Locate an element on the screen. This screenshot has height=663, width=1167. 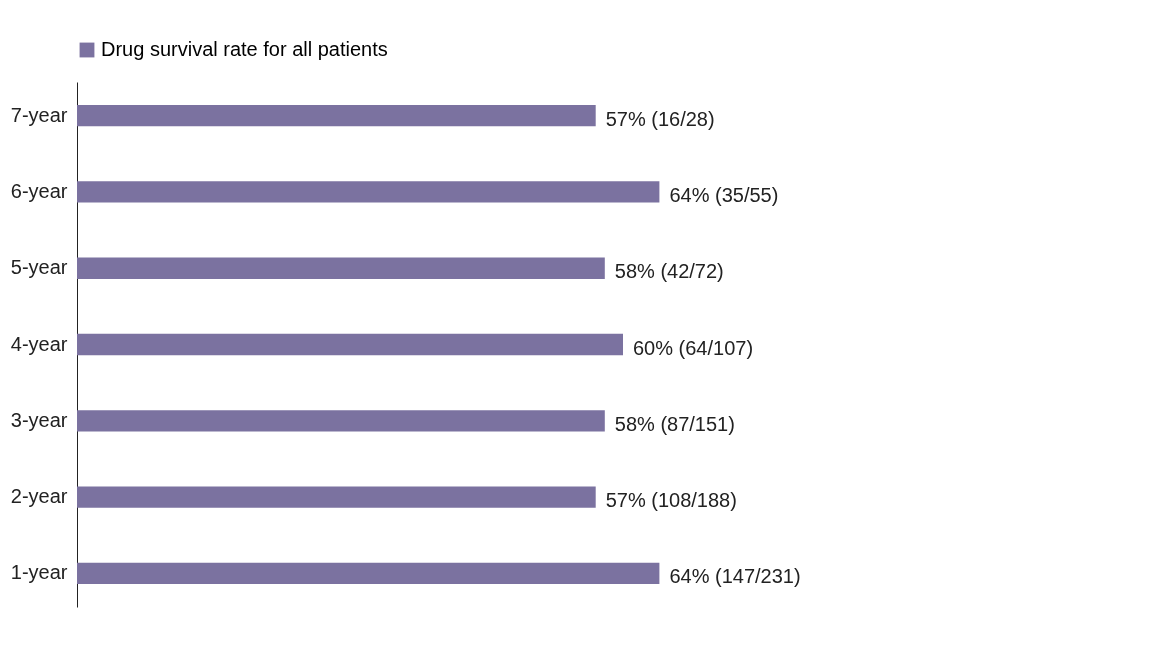
data-label: 58% (42/72) is located at coordinates (669, 271).